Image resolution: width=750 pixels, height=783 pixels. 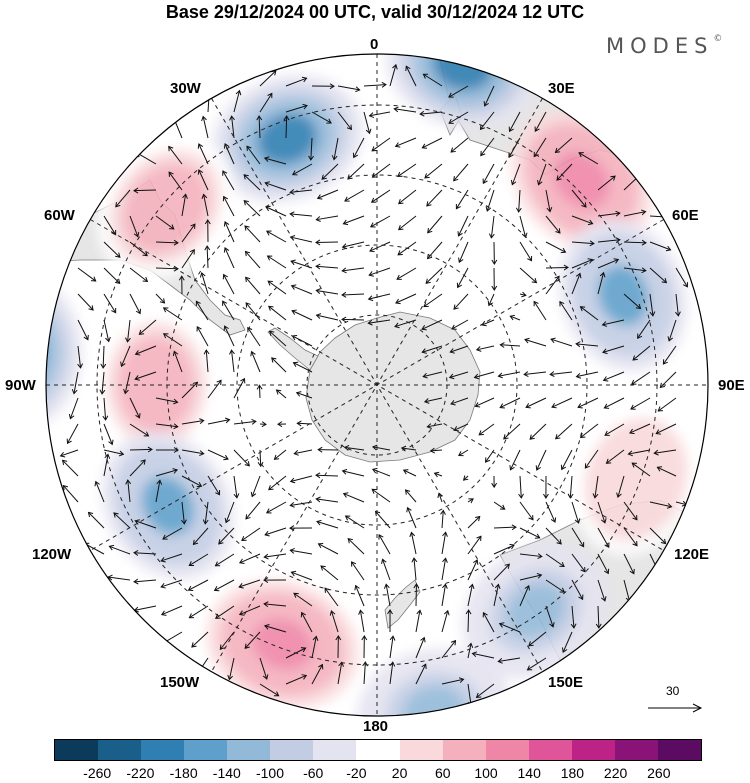 What do you see at coordinates (615, 773) in the screenshot?
I see `colorbar-tick-label: 220` at bounding box center [615, 773].